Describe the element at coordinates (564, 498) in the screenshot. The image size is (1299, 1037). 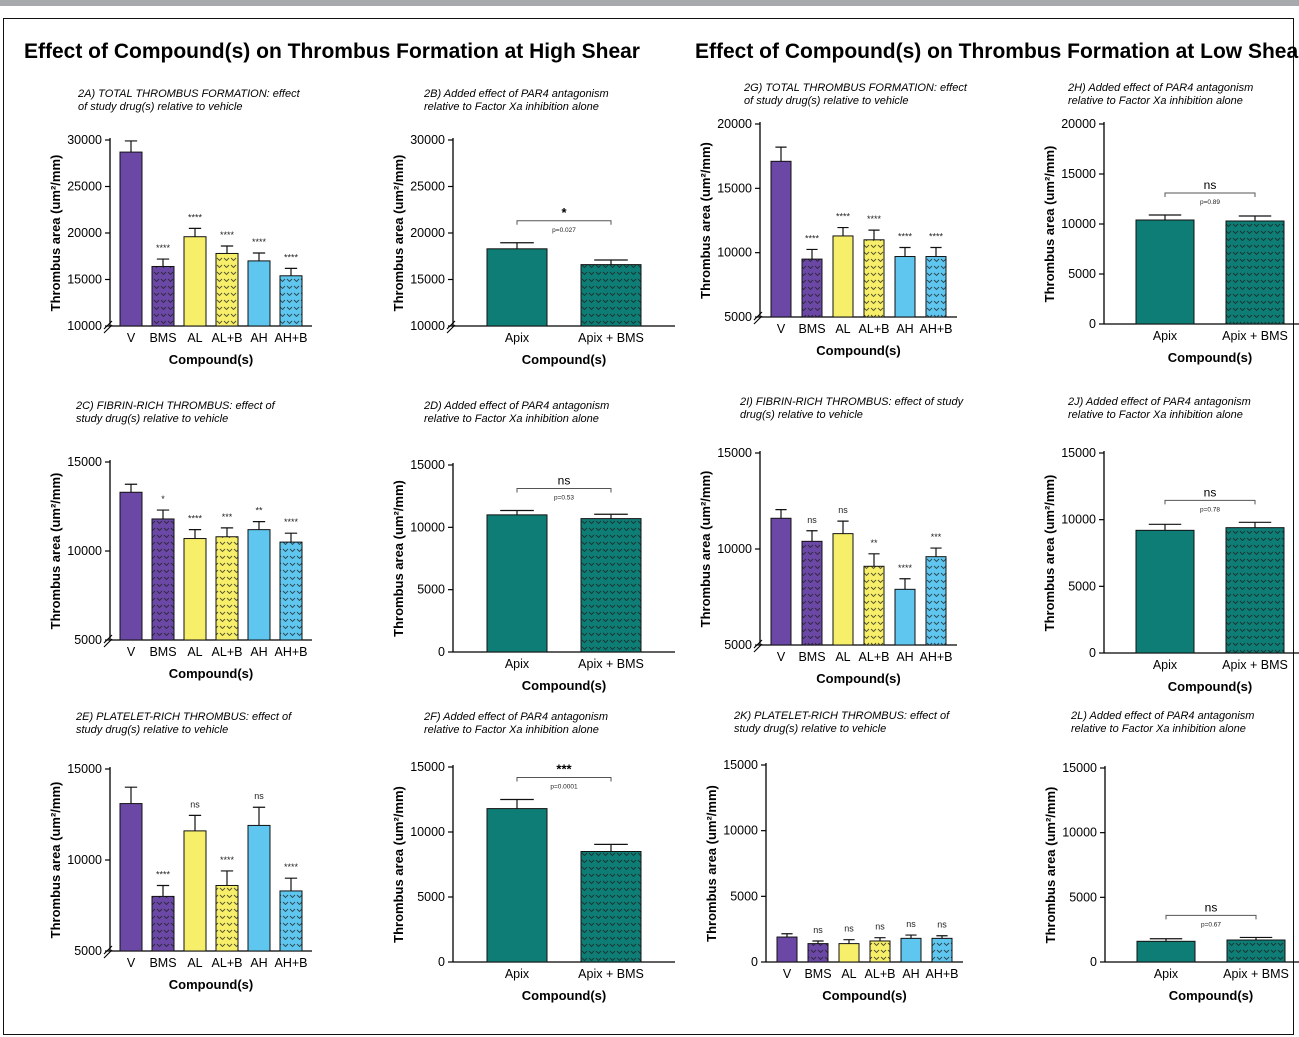
I see `p-value-label: p=0.53` at that location.